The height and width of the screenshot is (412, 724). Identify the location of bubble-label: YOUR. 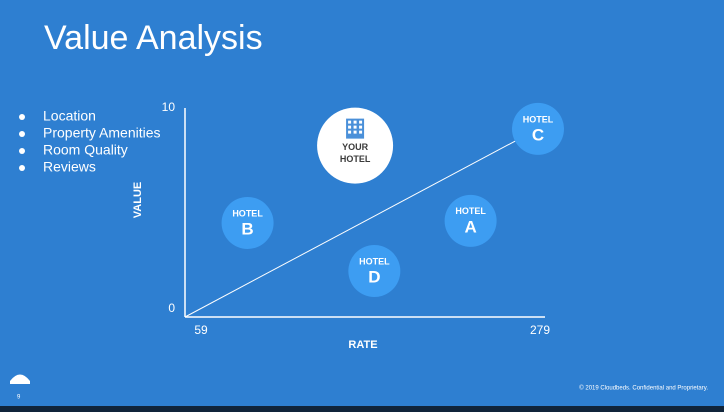
(355, 147).